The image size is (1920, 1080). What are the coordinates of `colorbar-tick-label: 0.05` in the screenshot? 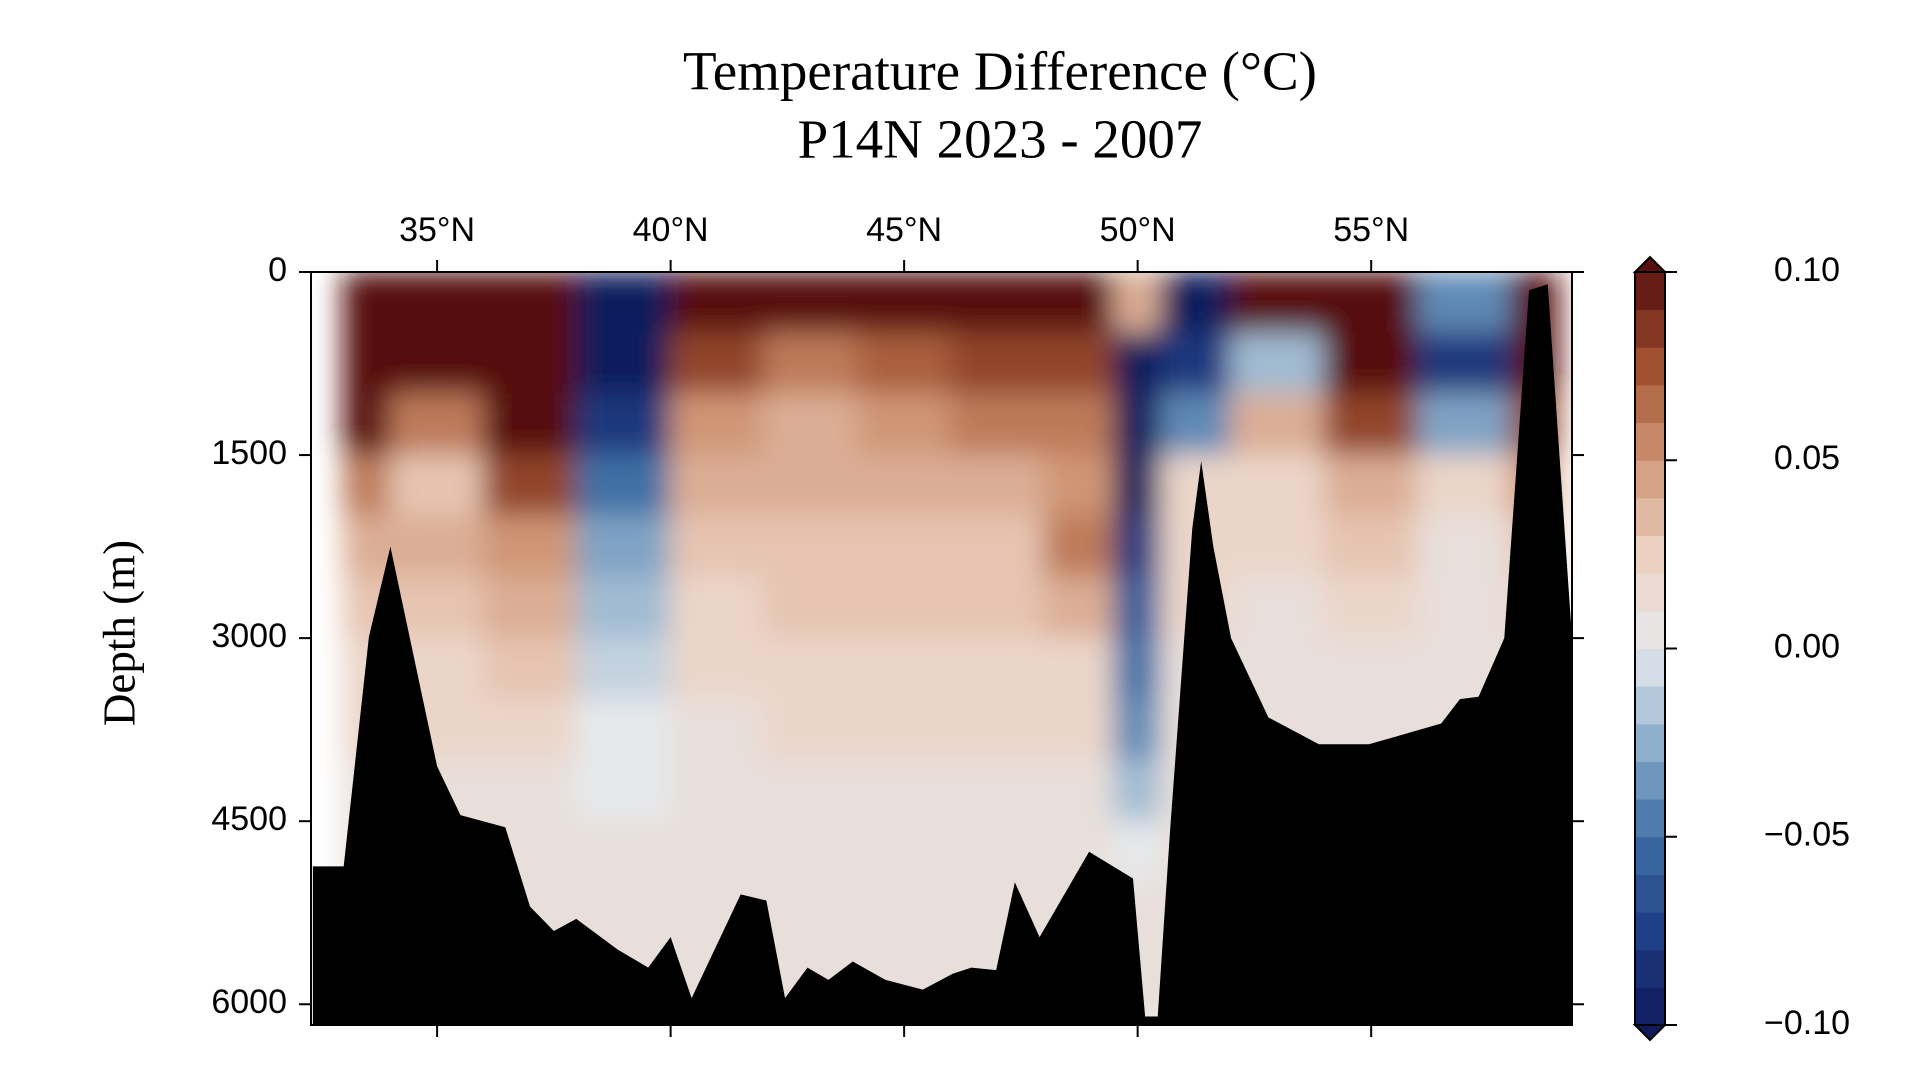 It's located at (1807, 458).